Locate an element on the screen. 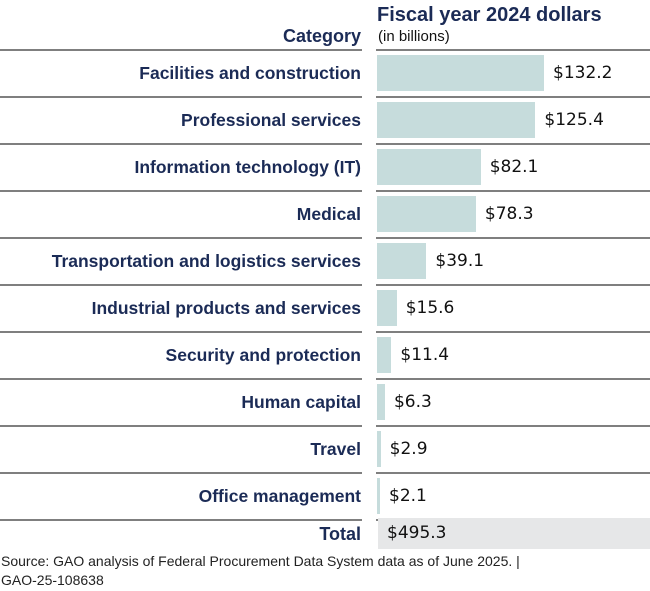 The image size is (650, 591). value-label: $15.6 is located at coordinates (430, 308).